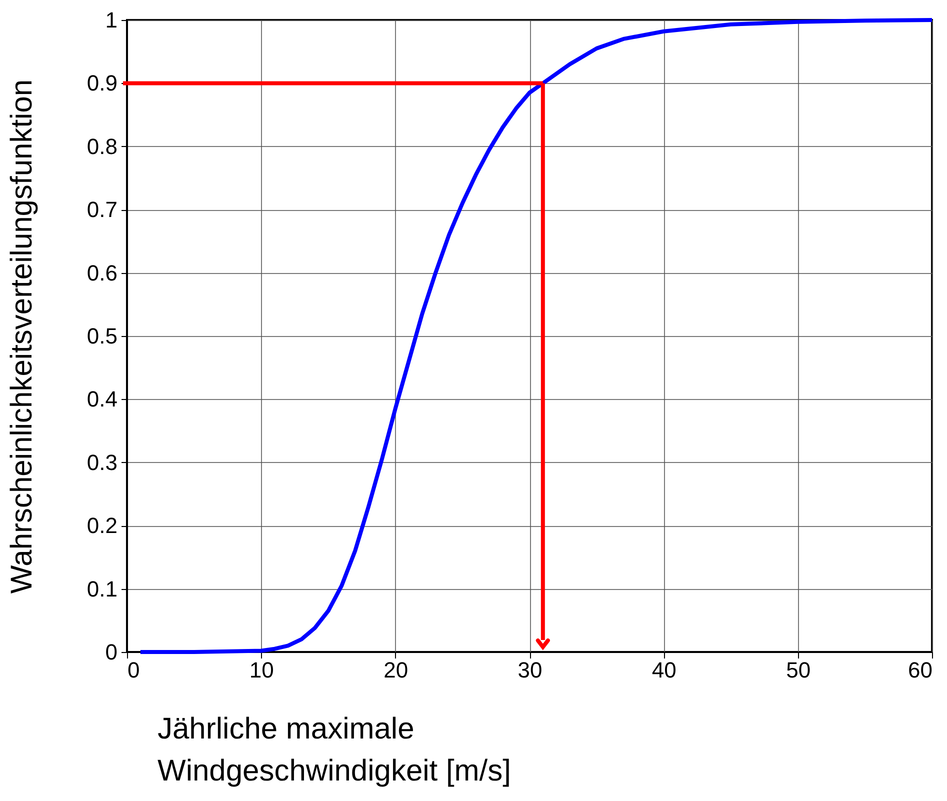 The image size is (947, 801). What do you see at coordinates (111, 20) in the screenshot?
I see `y-tick-label: 1` at bounding box center [111, 20].